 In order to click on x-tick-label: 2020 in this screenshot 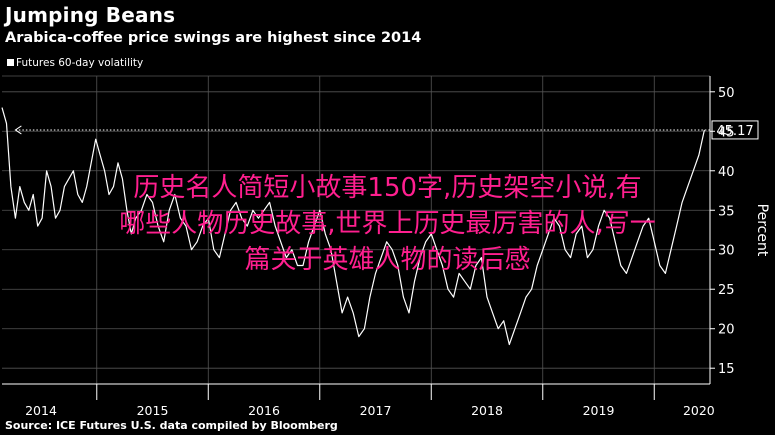, I will do `click(699, 410)`.